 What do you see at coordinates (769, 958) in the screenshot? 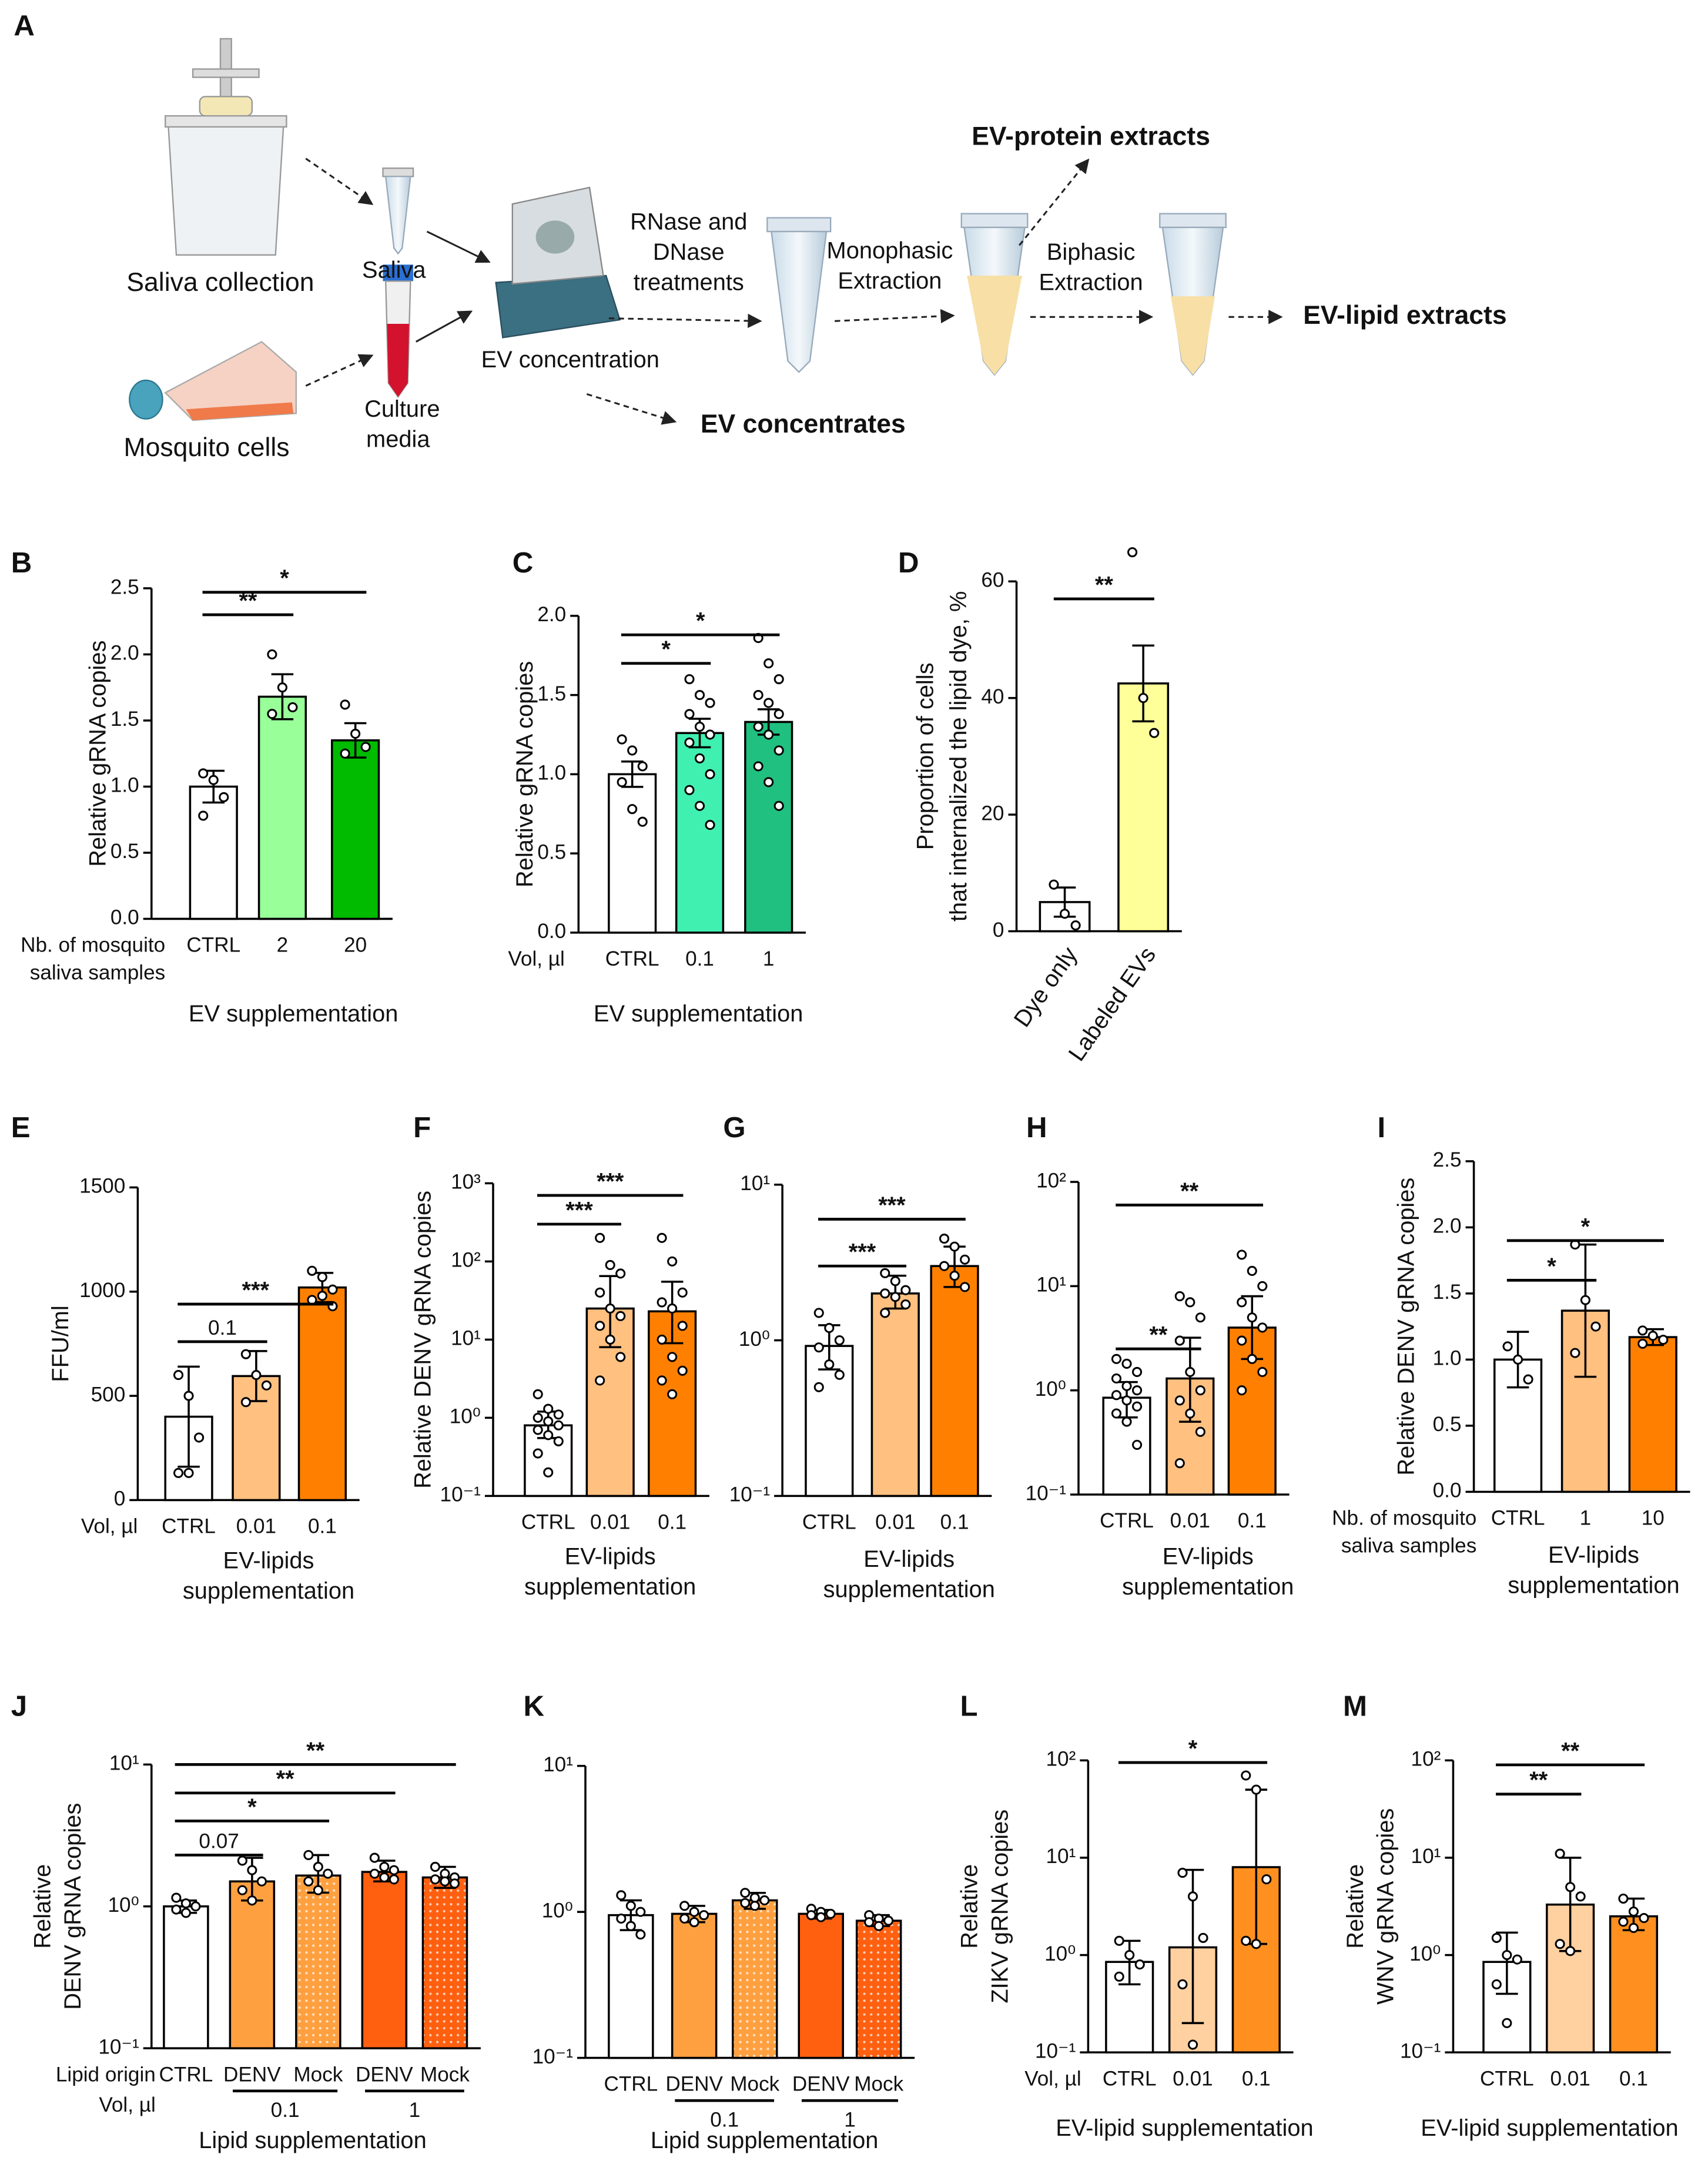
I see `x-tick-label: 1` at bounding box center [769, 958].